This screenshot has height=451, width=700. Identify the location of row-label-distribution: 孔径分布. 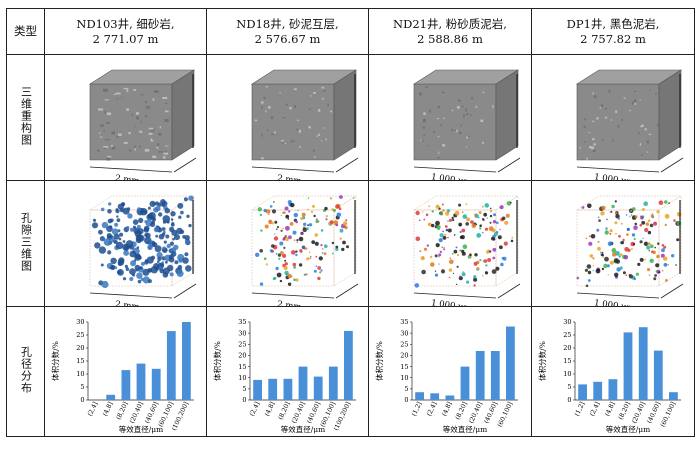
(25, 371).